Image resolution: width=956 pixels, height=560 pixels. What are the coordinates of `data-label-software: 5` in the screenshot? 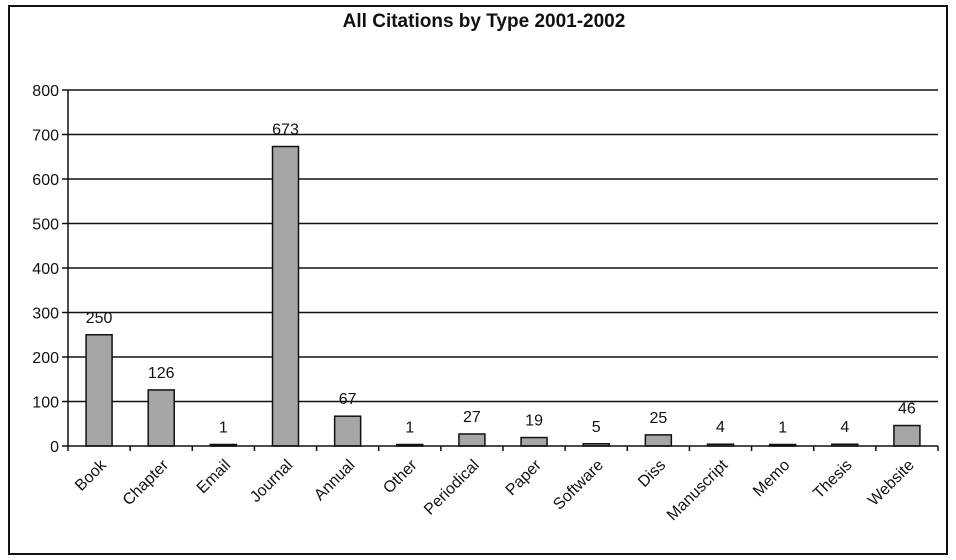 It's located at (596, 427).